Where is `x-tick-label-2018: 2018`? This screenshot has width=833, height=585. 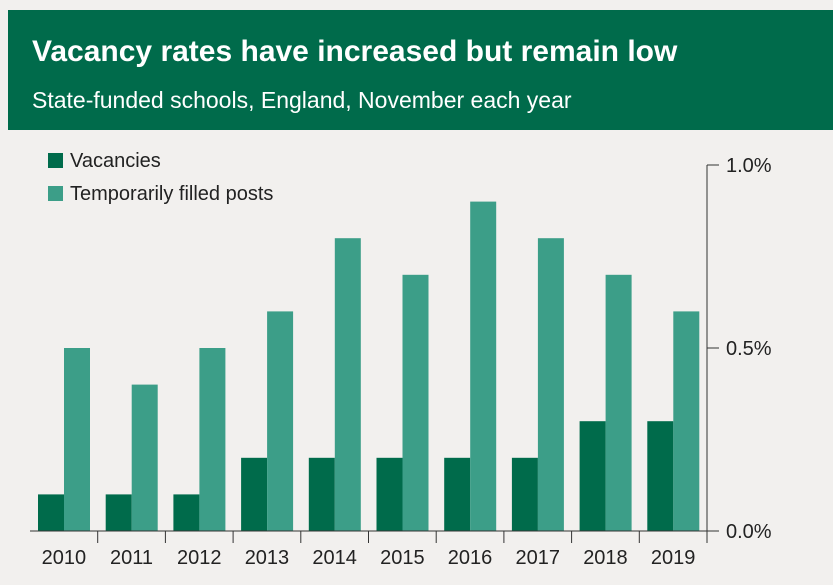
x-tick-label-2018: 2018 is located at coordinates (605, 558).